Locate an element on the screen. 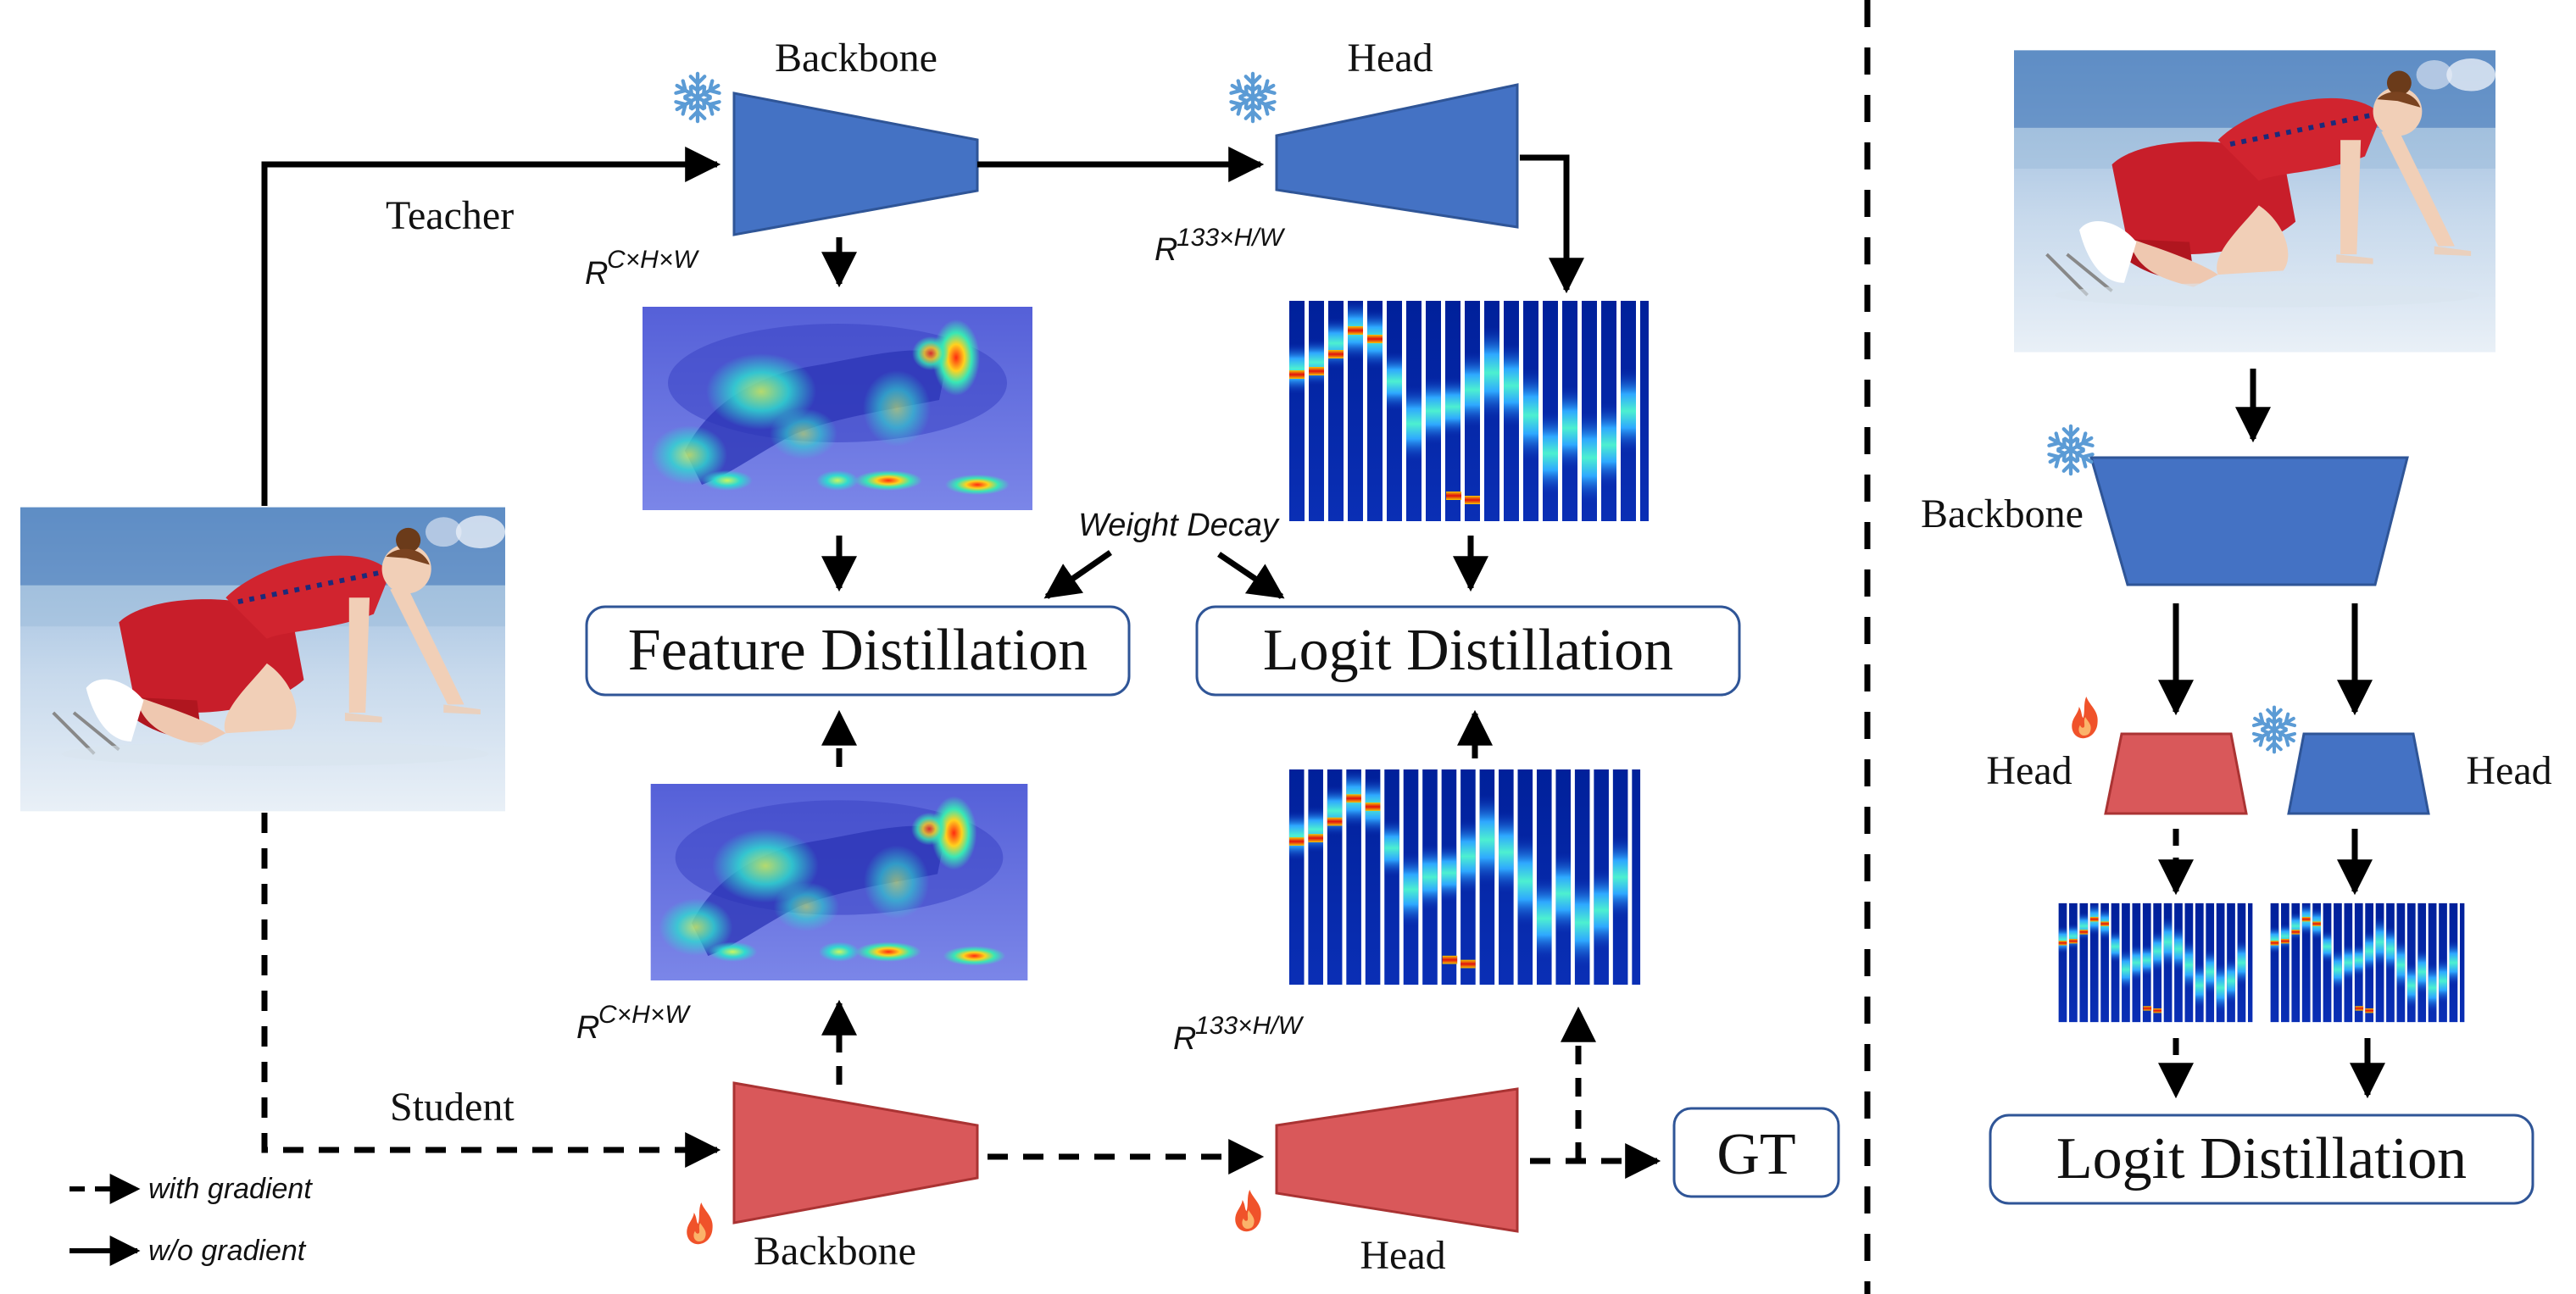  student-label: Student is located at coordinates (452, 1107).